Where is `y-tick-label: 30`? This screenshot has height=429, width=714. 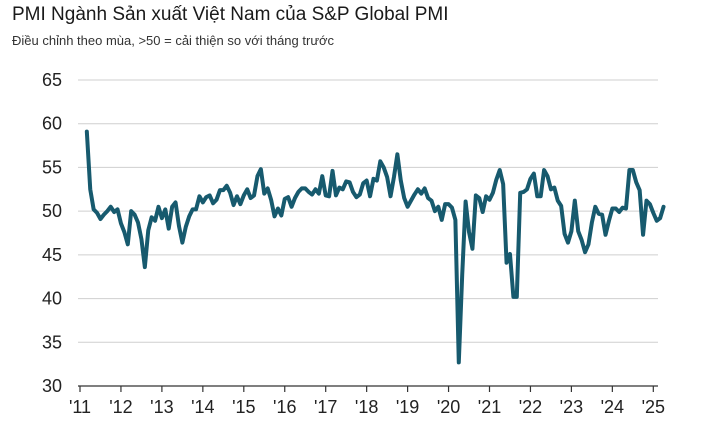 y-tick-label: 30 is located at coordinates (52, 386).